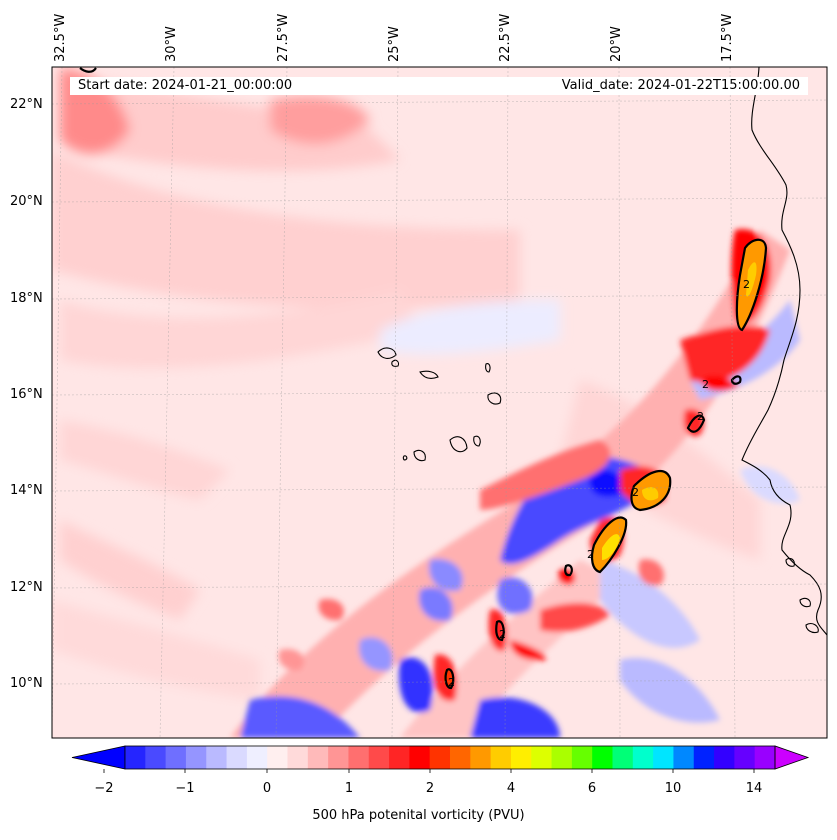 Image resolution: width=837 pixels, height=840 pixels. I want to click on start-date-label: Start date: 2024-01-21_00:00:00, so click(185, 85).